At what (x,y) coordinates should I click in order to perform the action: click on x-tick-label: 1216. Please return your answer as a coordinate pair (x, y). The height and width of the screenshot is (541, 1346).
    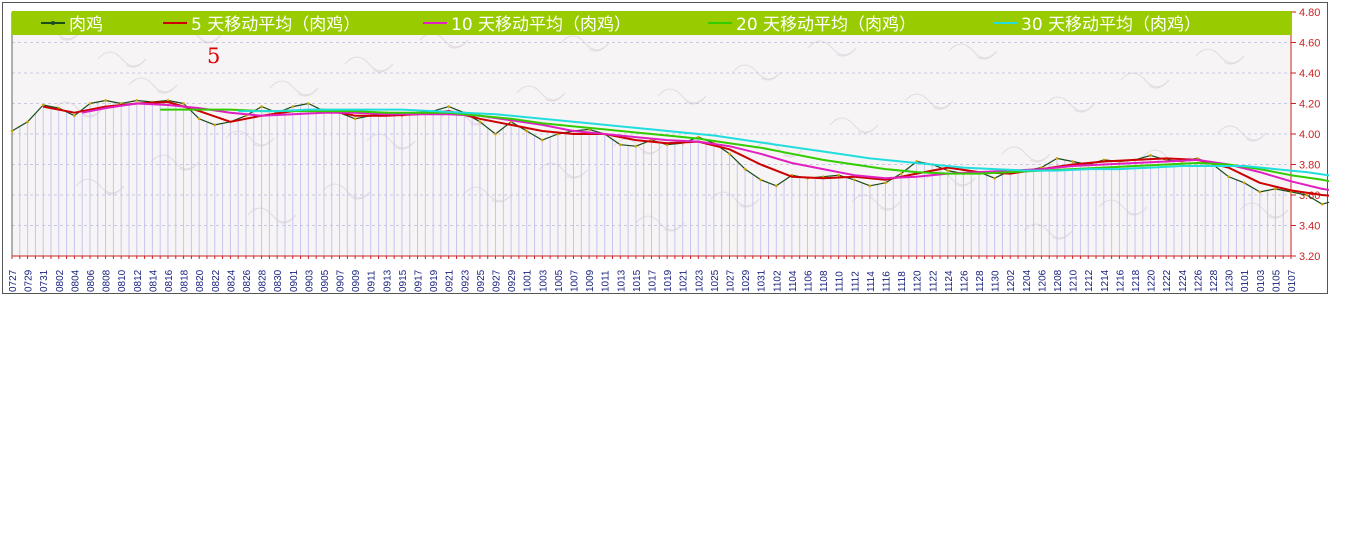
    Looking at the image, I should click on (1120, 280).